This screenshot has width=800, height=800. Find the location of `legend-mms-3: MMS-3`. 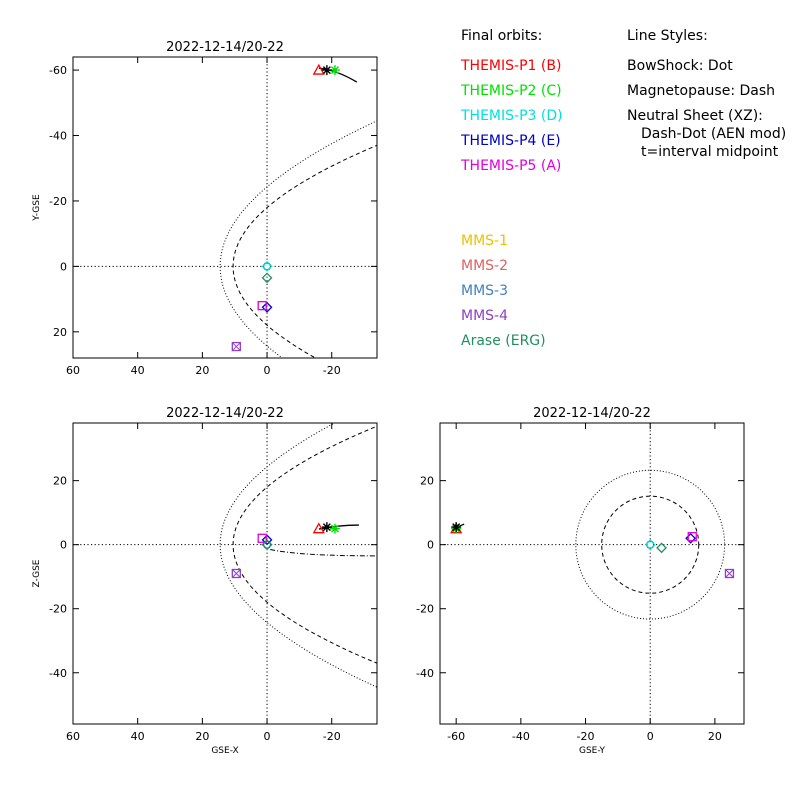

legend-mms-3: MMS-3 is located at coordinates (484, 291).